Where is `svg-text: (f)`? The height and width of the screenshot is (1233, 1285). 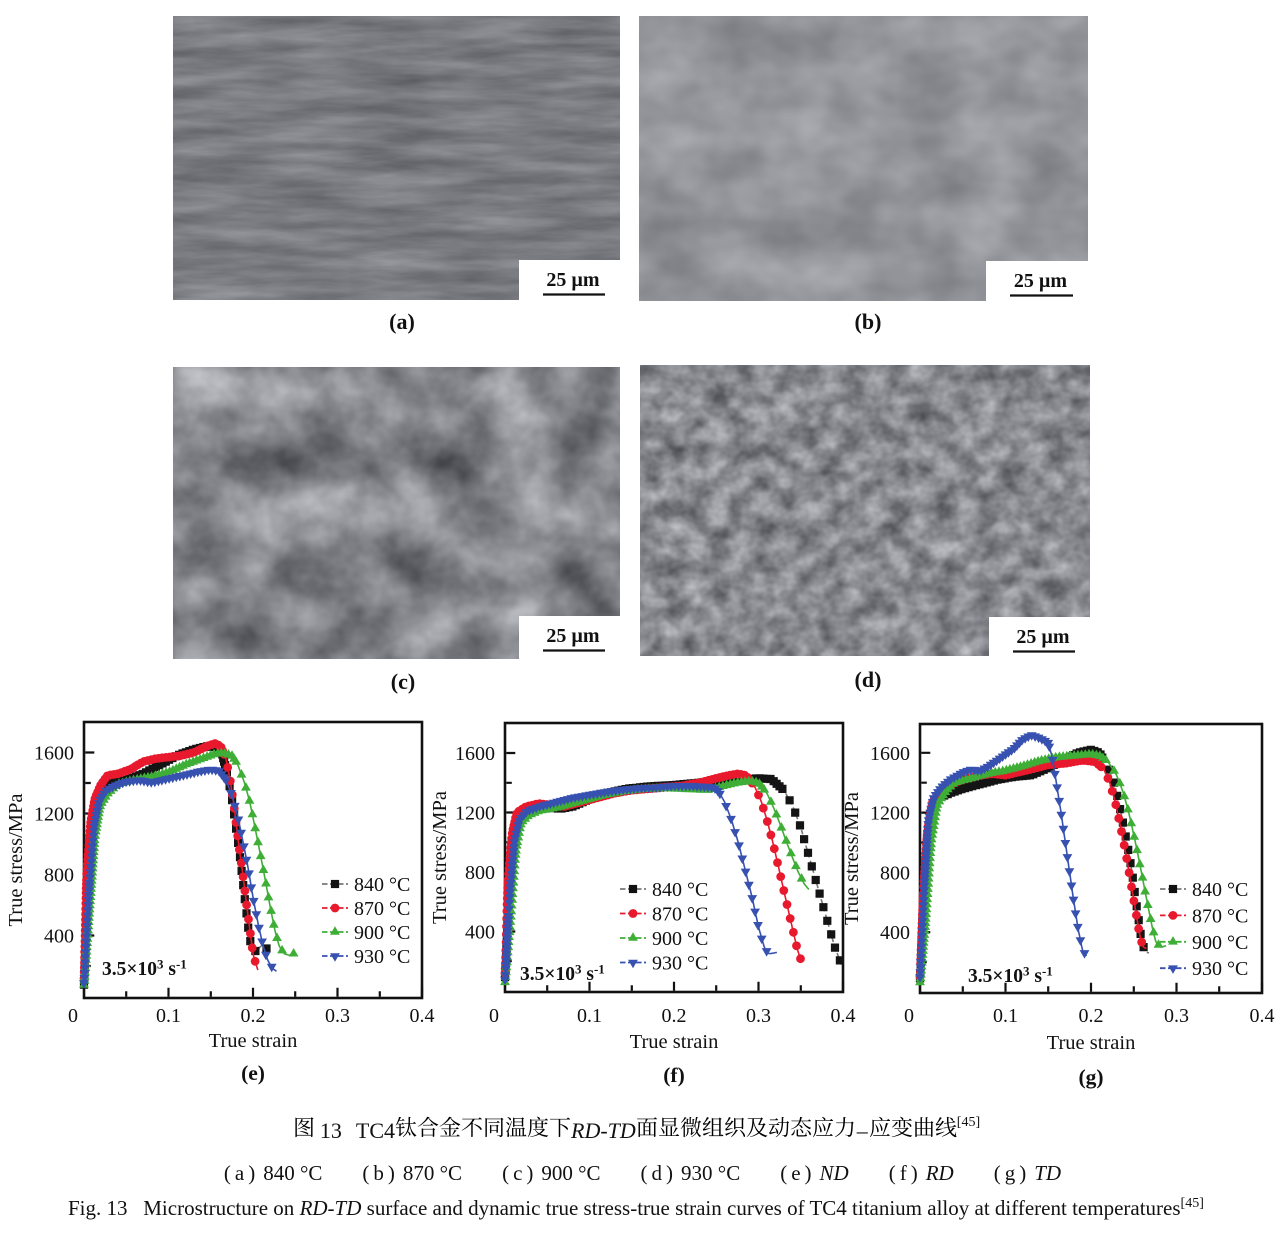
svg-text: (f) is located at coordinates (673, 1075).